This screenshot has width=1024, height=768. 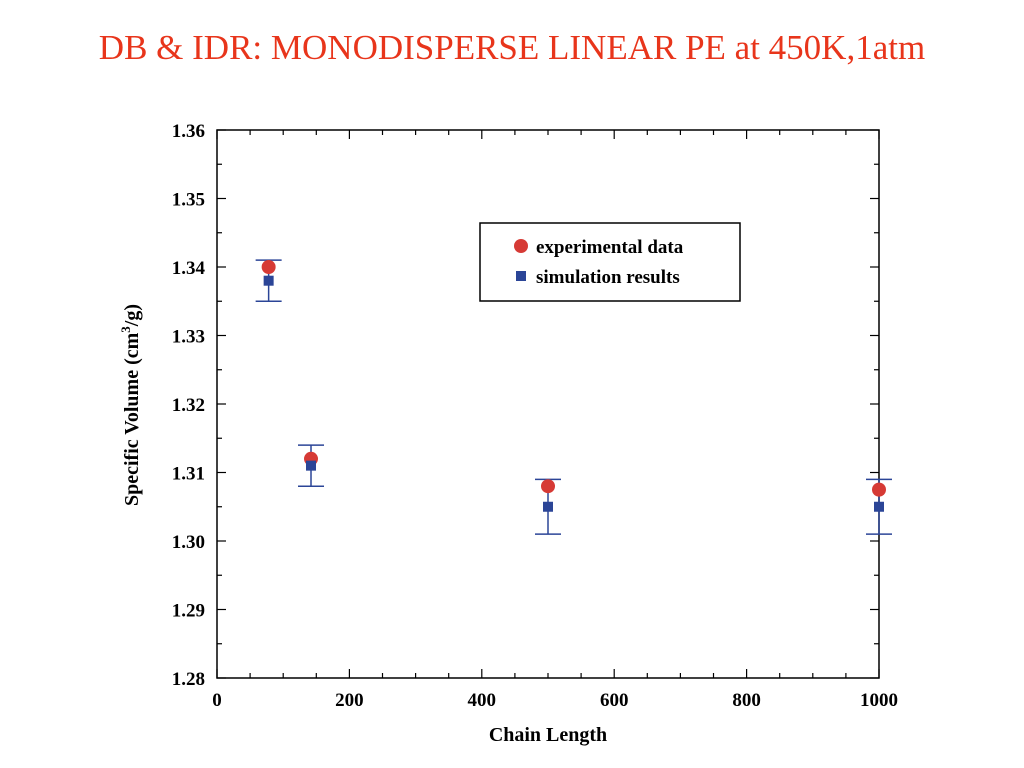 What do you see at coordinates (132, 315) in the screenshot?
I see `y-axis-label-tail: /g)` at bounding box center [132, 315].